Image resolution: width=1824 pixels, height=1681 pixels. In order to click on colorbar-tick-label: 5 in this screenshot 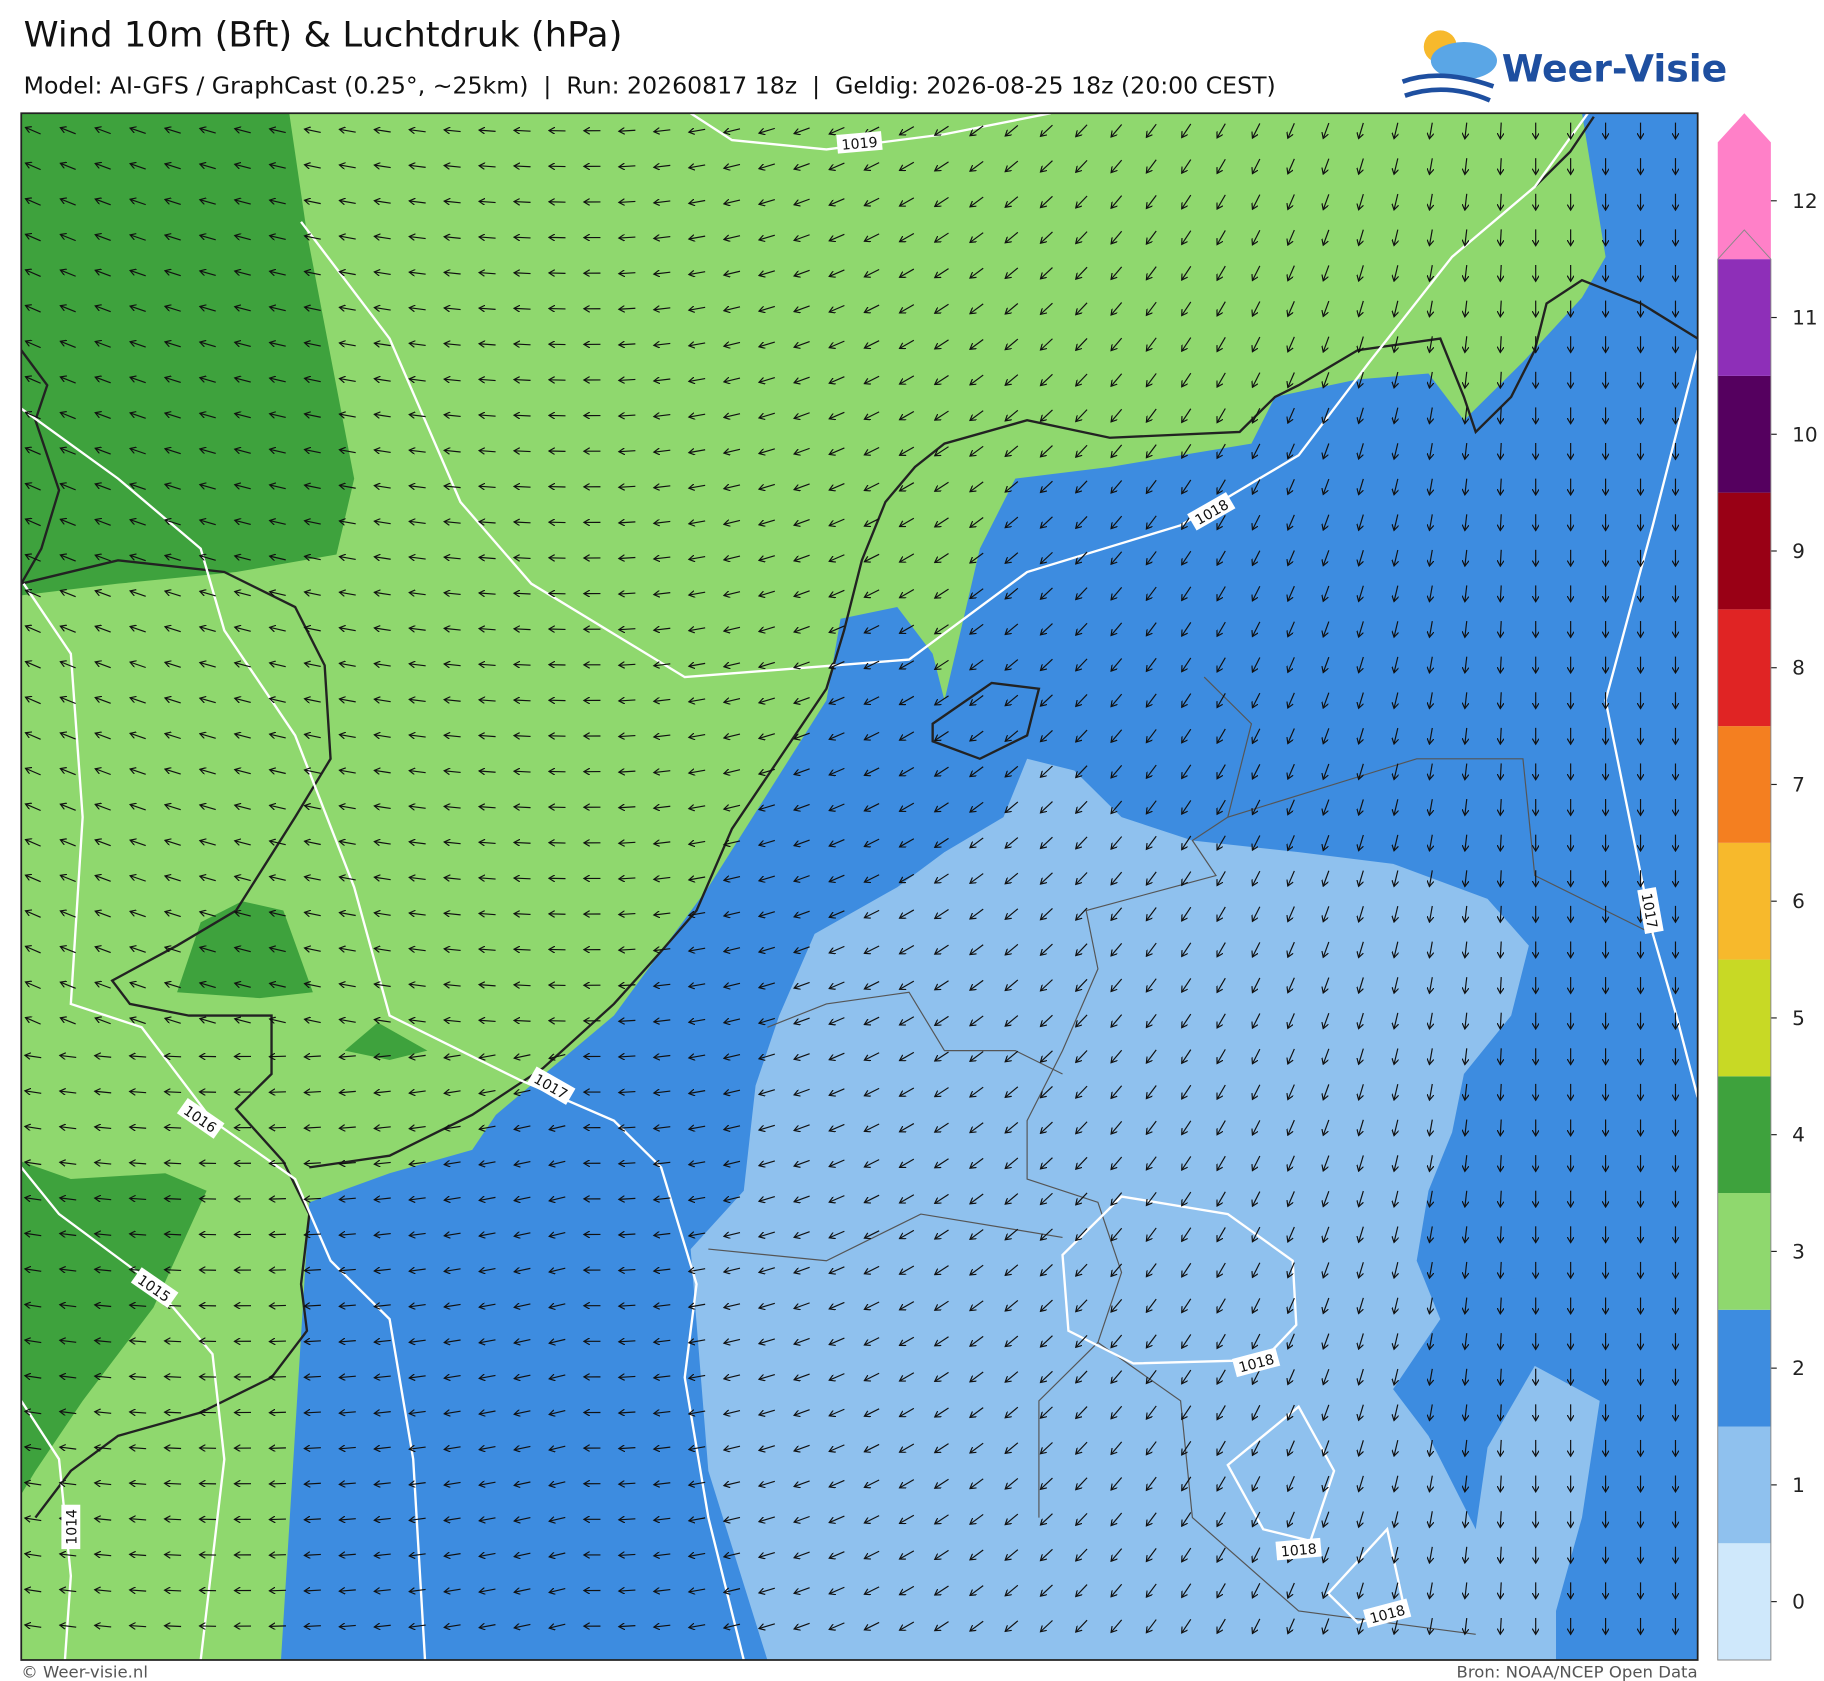, I will do `click(1798, 1018)`.